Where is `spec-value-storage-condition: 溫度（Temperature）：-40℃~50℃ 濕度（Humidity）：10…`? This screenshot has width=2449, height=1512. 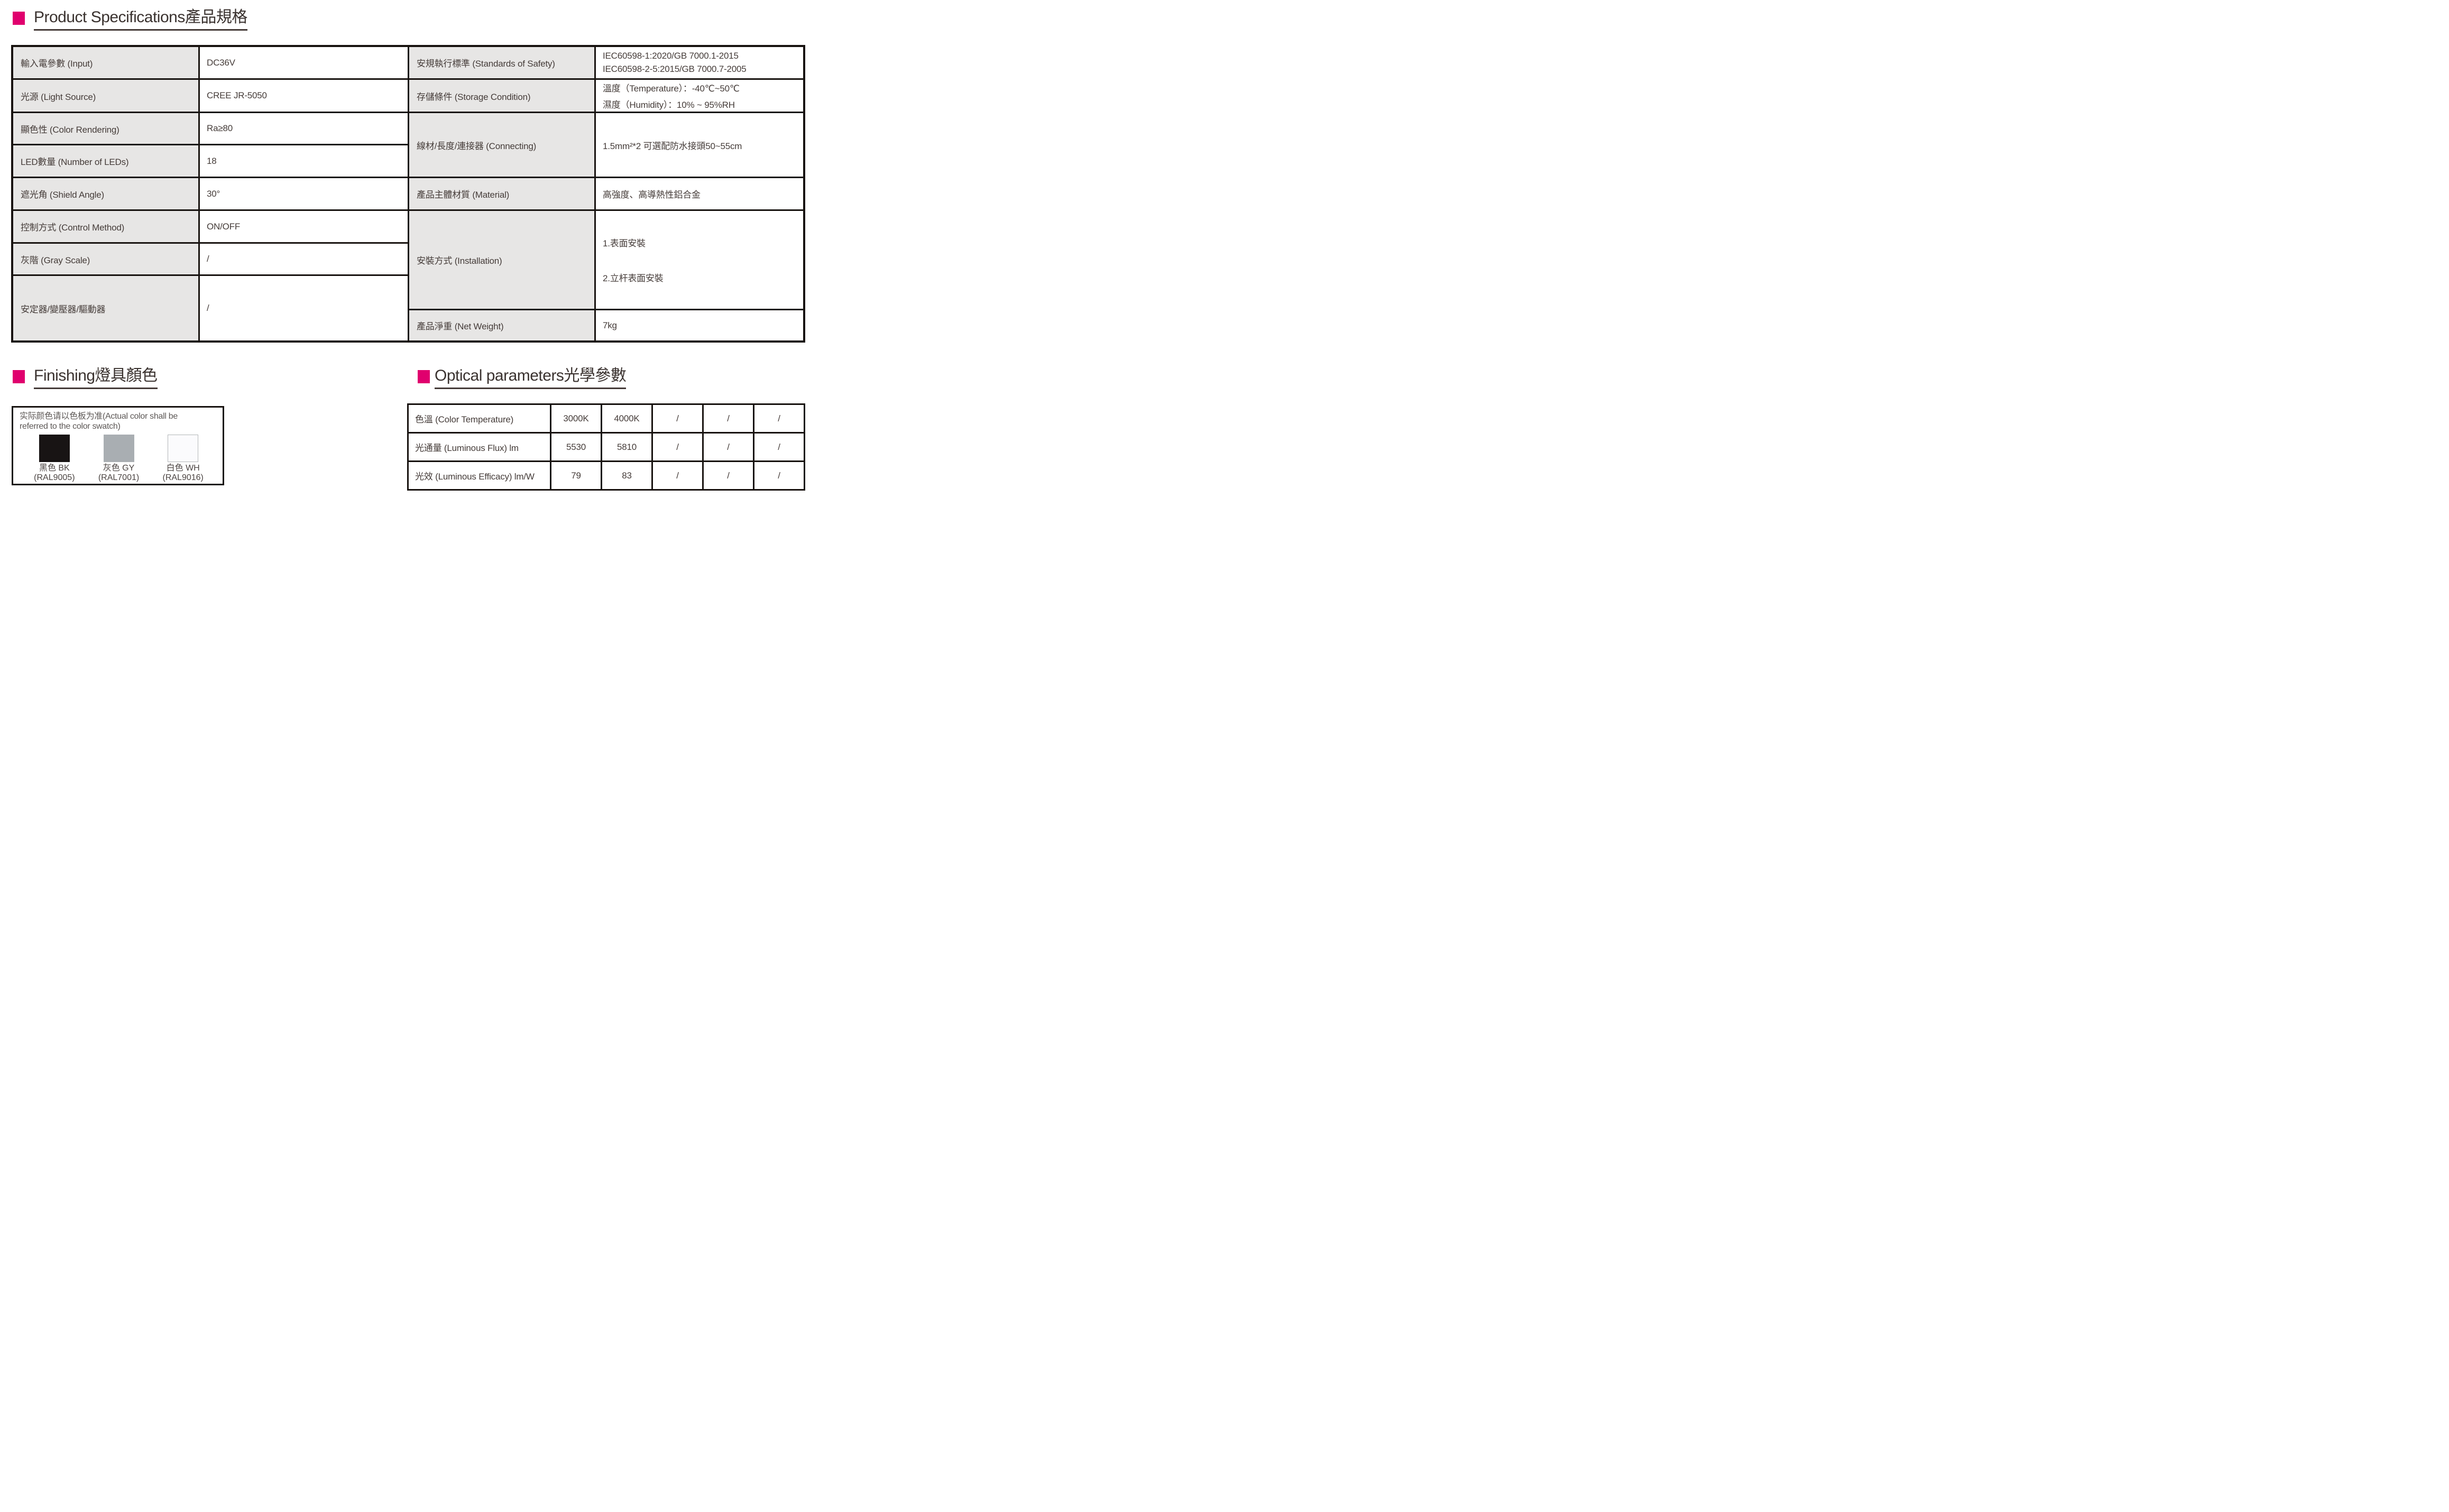
spec-value-storage-condition: 溫度（Temperature）：-40℃~50℃ 濕度（Humidity）：10… is located at coordinates (699, 96).